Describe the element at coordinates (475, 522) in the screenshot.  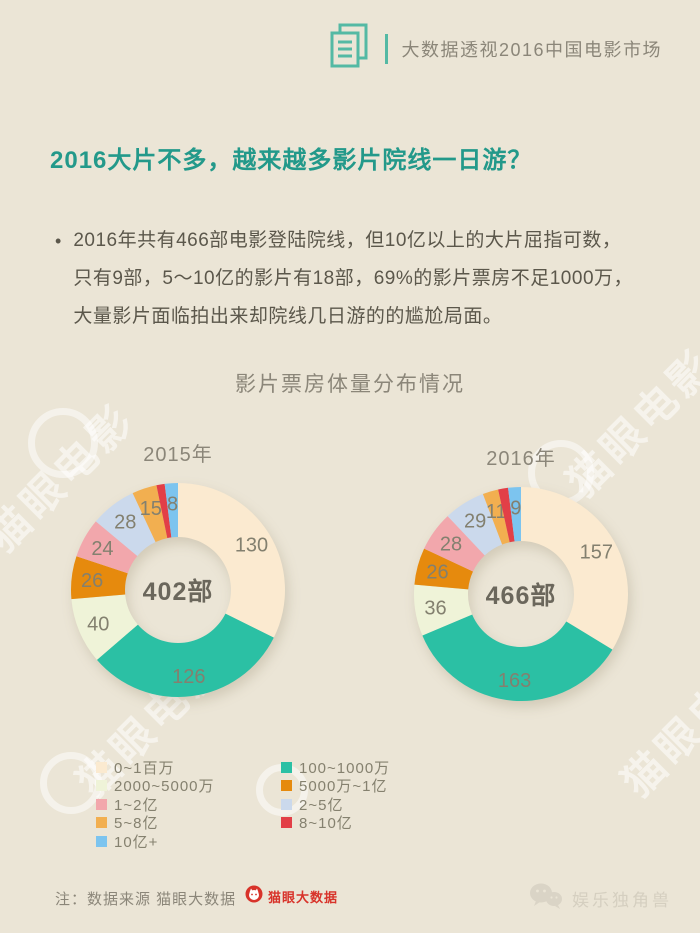
I see `slice-value-label: 29` at that location.